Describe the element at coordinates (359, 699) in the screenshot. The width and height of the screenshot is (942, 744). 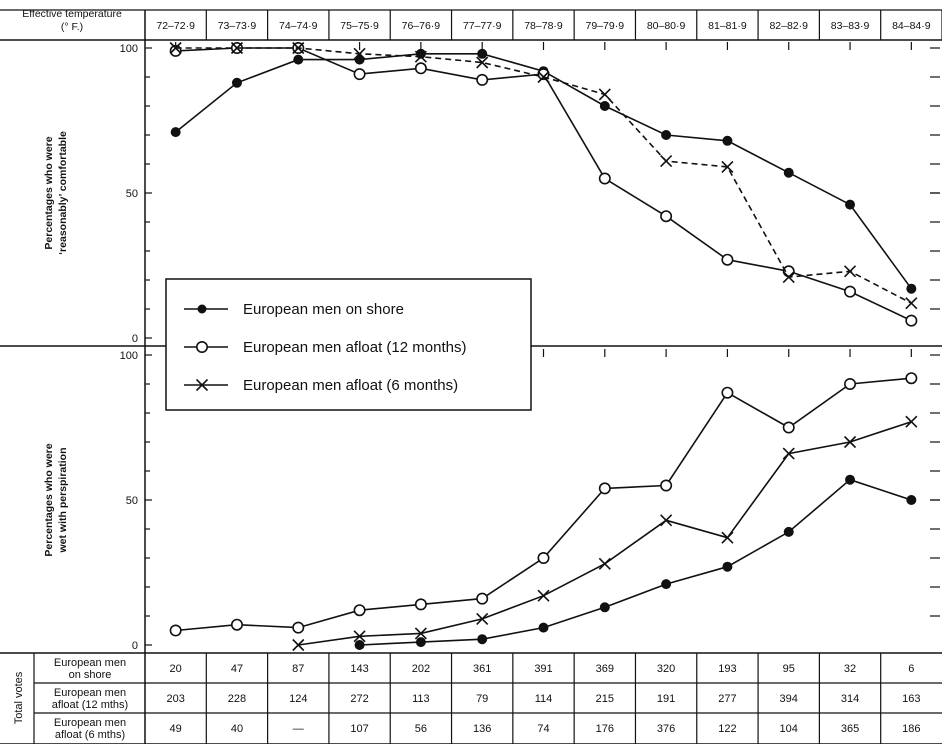
I see `table-cell: 272` at that location.